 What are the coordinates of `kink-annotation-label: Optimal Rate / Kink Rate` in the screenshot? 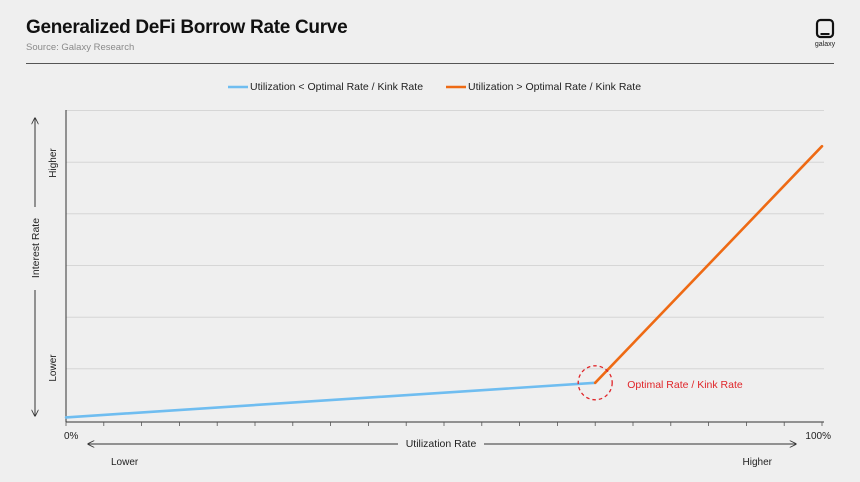 It's located at (685, 385).